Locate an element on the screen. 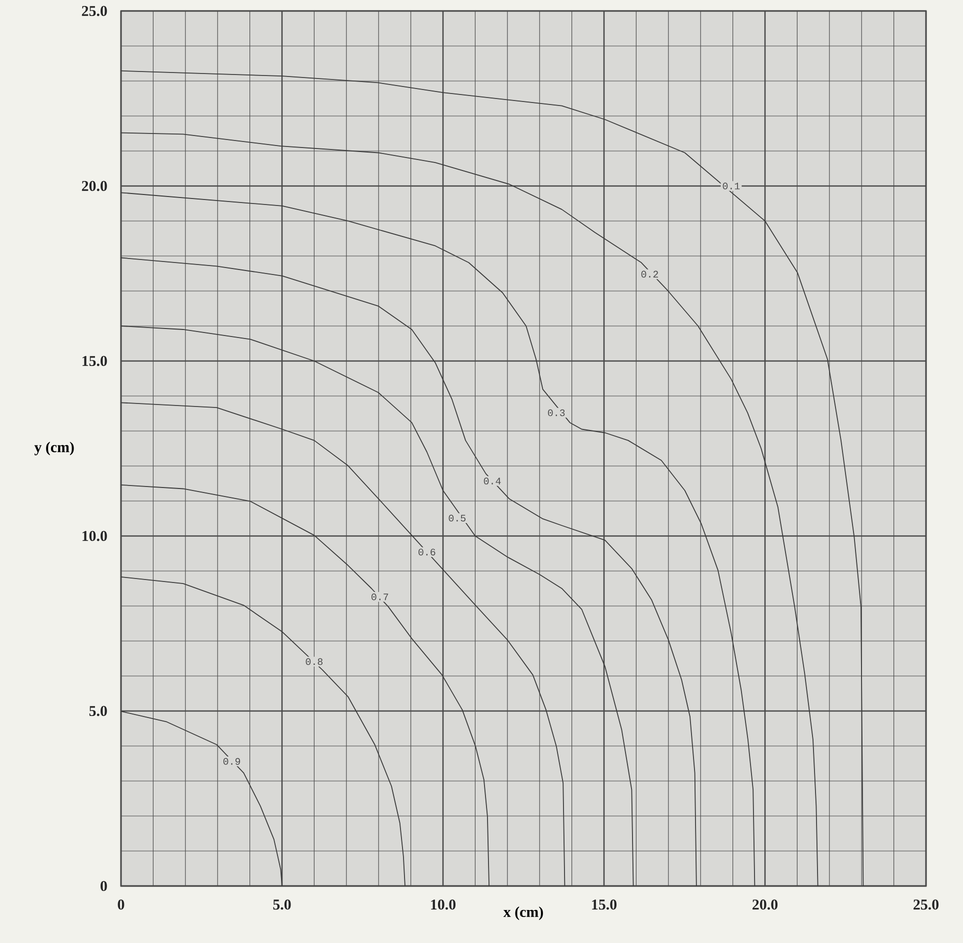 The image size is (963, 943). annotation: 0.2 is located at coordinates (649, 274).